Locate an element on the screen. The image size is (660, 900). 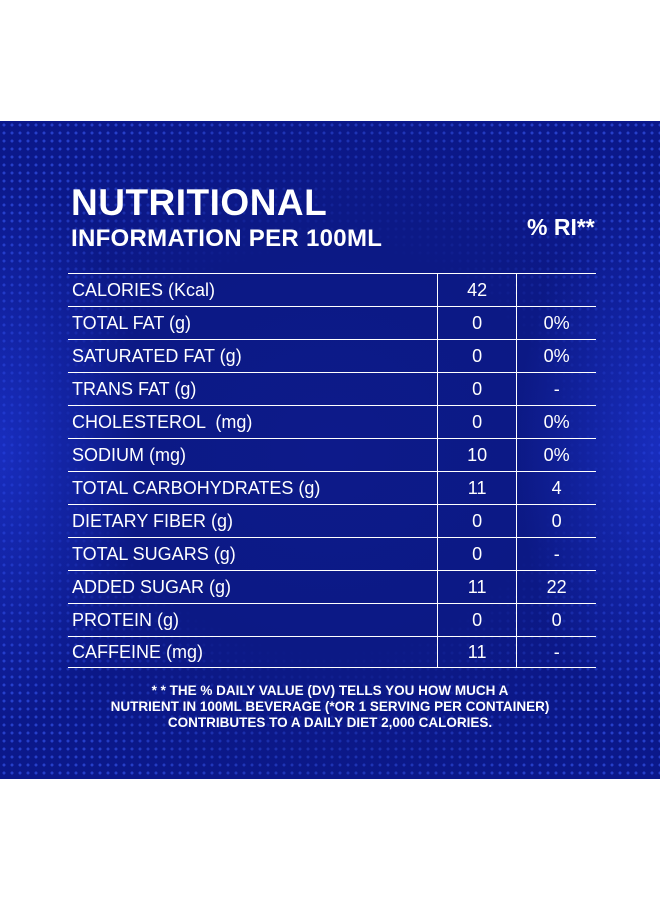
table-row: TRANS FAT (g) 0 - is located at coordinates (332, 389).